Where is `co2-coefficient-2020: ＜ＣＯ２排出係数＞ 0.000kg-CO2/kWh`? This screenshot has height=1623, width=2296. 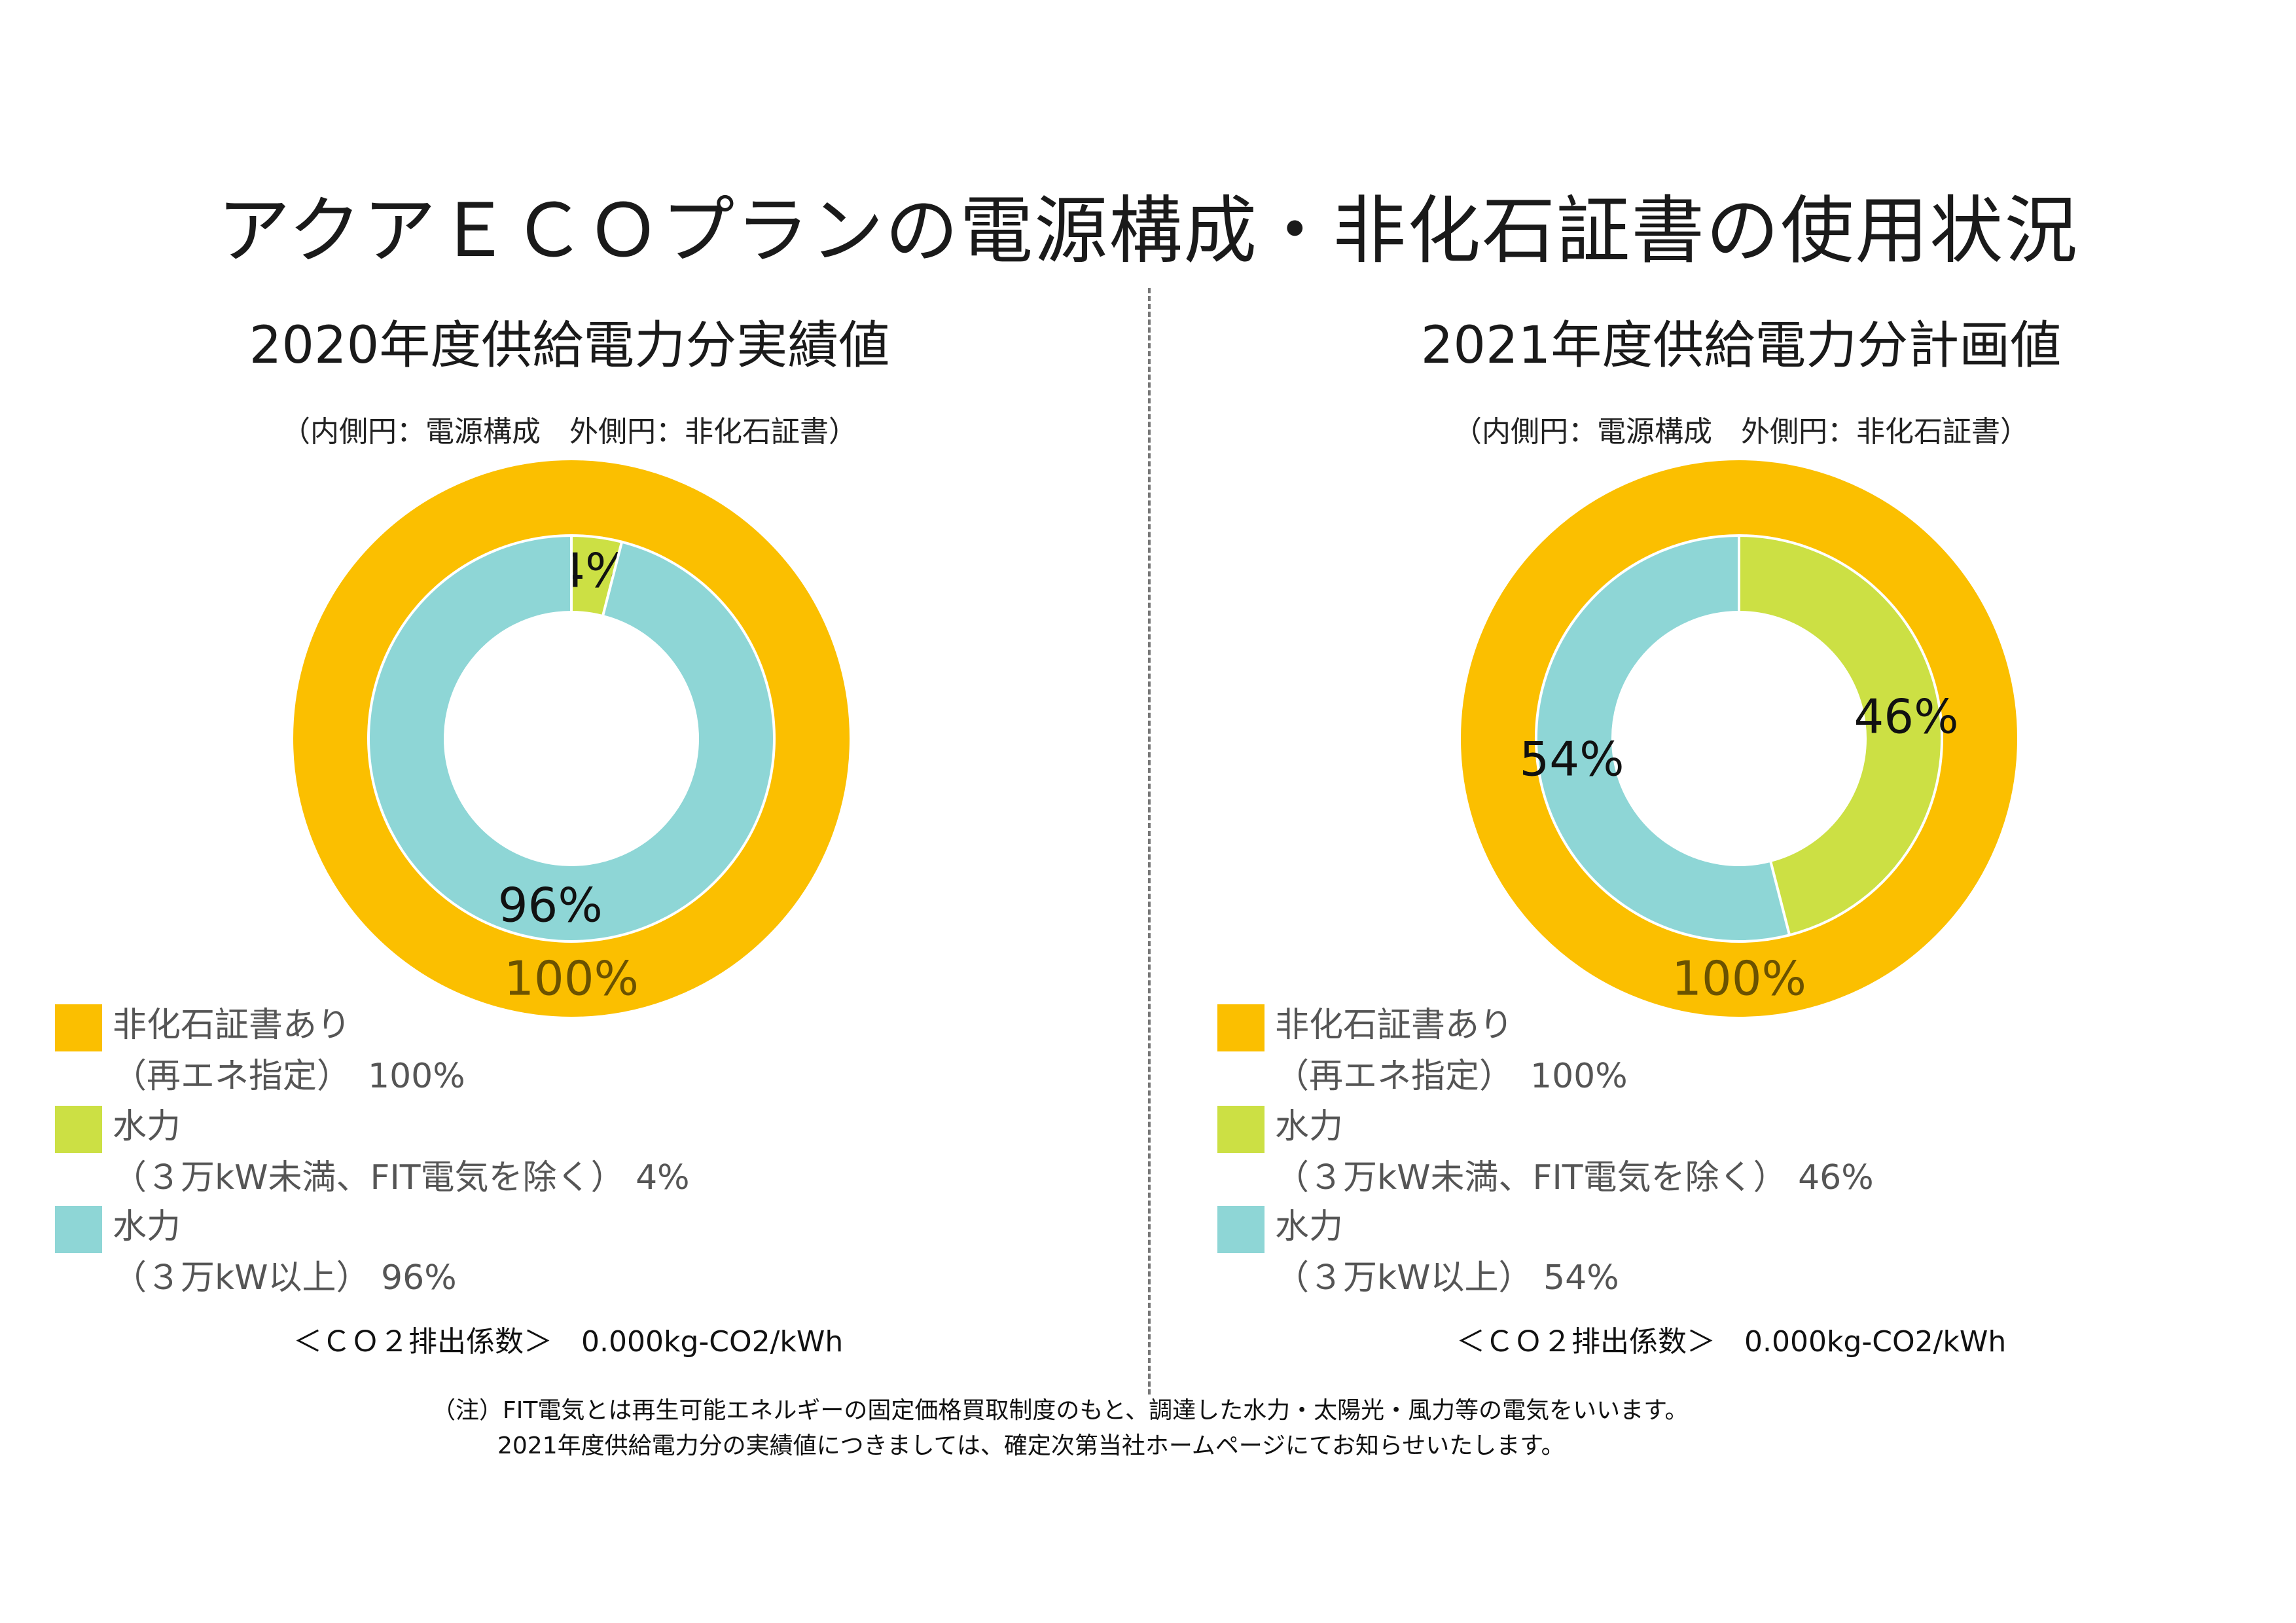
co2-coefficient-2020: ＜ＣＯ２排出係数＞ 0.000kg-CO2/kWh is located at coordinates (568, 1342).